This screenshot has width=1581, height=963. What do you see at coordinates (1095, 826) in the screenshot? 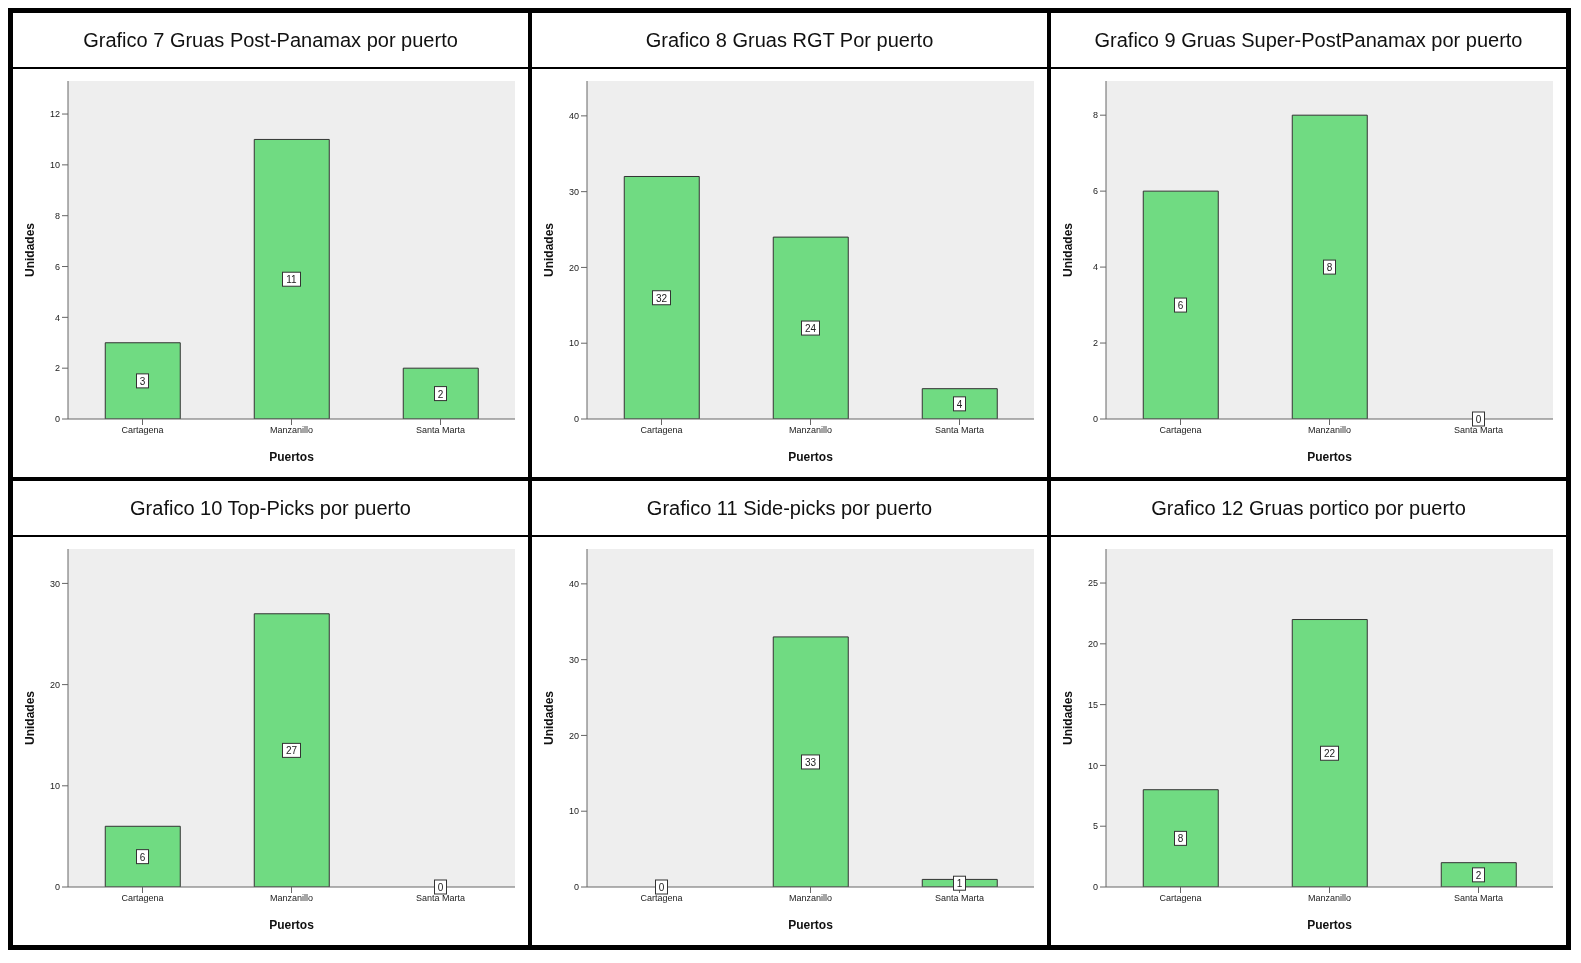
I see `y-tick-label: 5` at bounding box center [1095, 826].